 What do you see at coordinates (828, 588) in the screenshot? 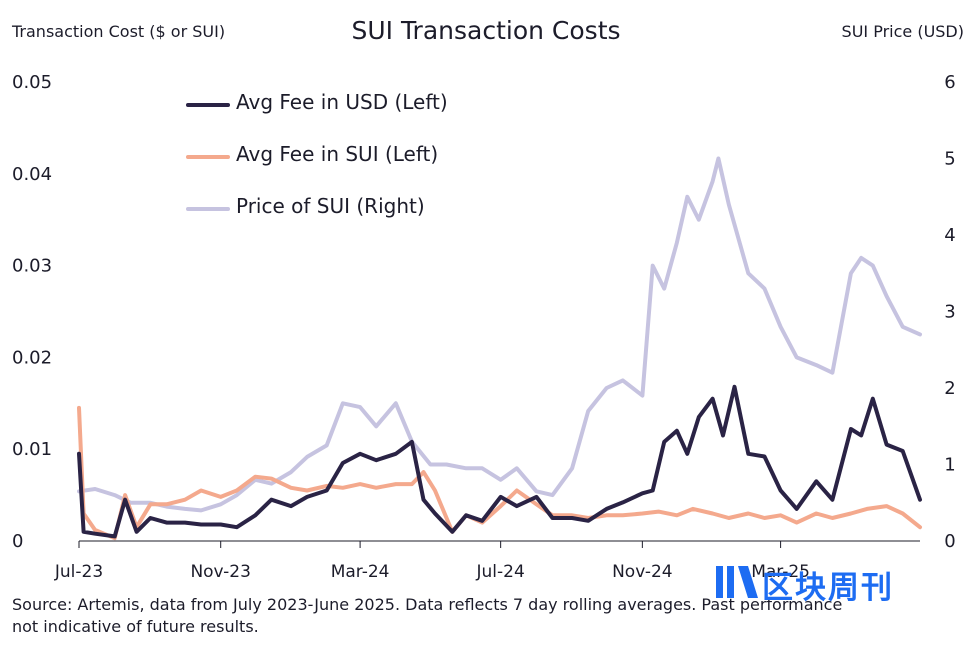
I see `watermark-text: 区块周刊` at bounding box center [828, 588].